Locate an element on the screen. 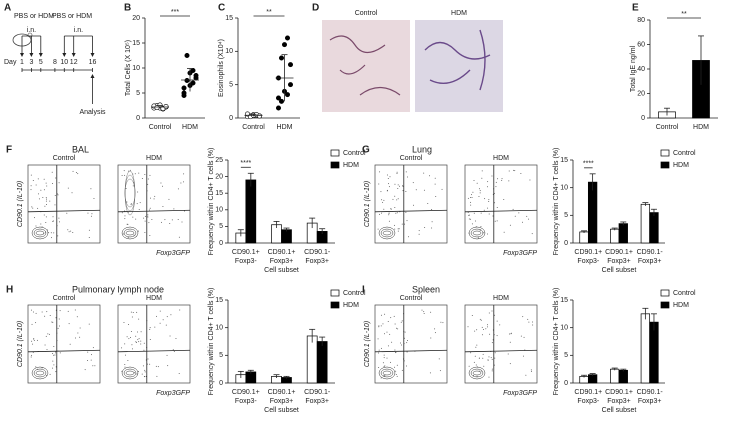  arrow-head is located at coordinates (64, 55).